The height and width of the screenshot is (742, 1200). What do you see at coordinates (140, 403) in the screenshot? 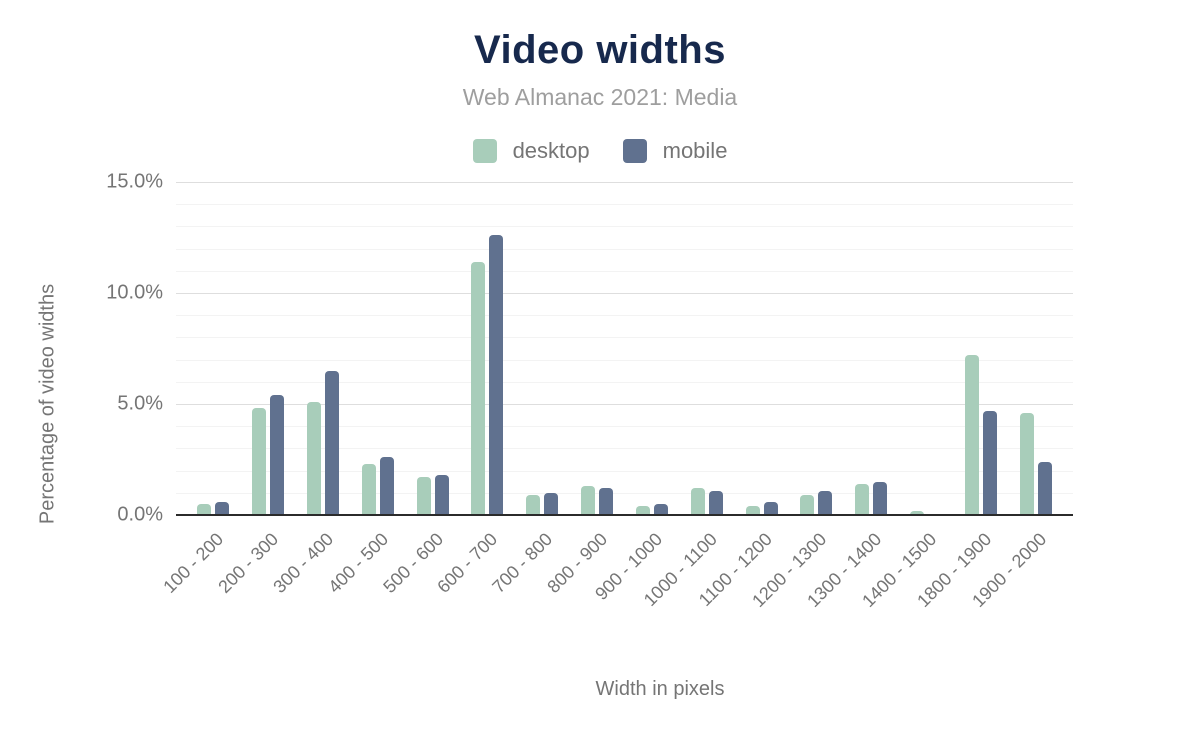
I see `y-tick-label: 5.0%` at bounding box center [140, 403].